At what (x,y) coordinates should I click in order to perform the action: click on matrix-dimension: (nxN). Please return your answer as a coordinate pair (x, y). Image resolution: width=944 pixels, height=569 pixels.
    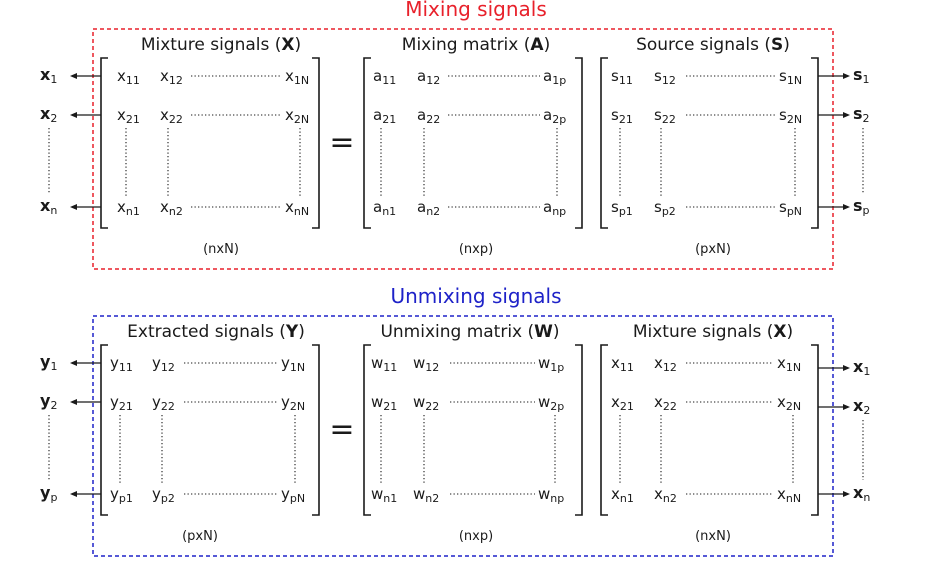
    Looking at the image, I should click on (221, 249).